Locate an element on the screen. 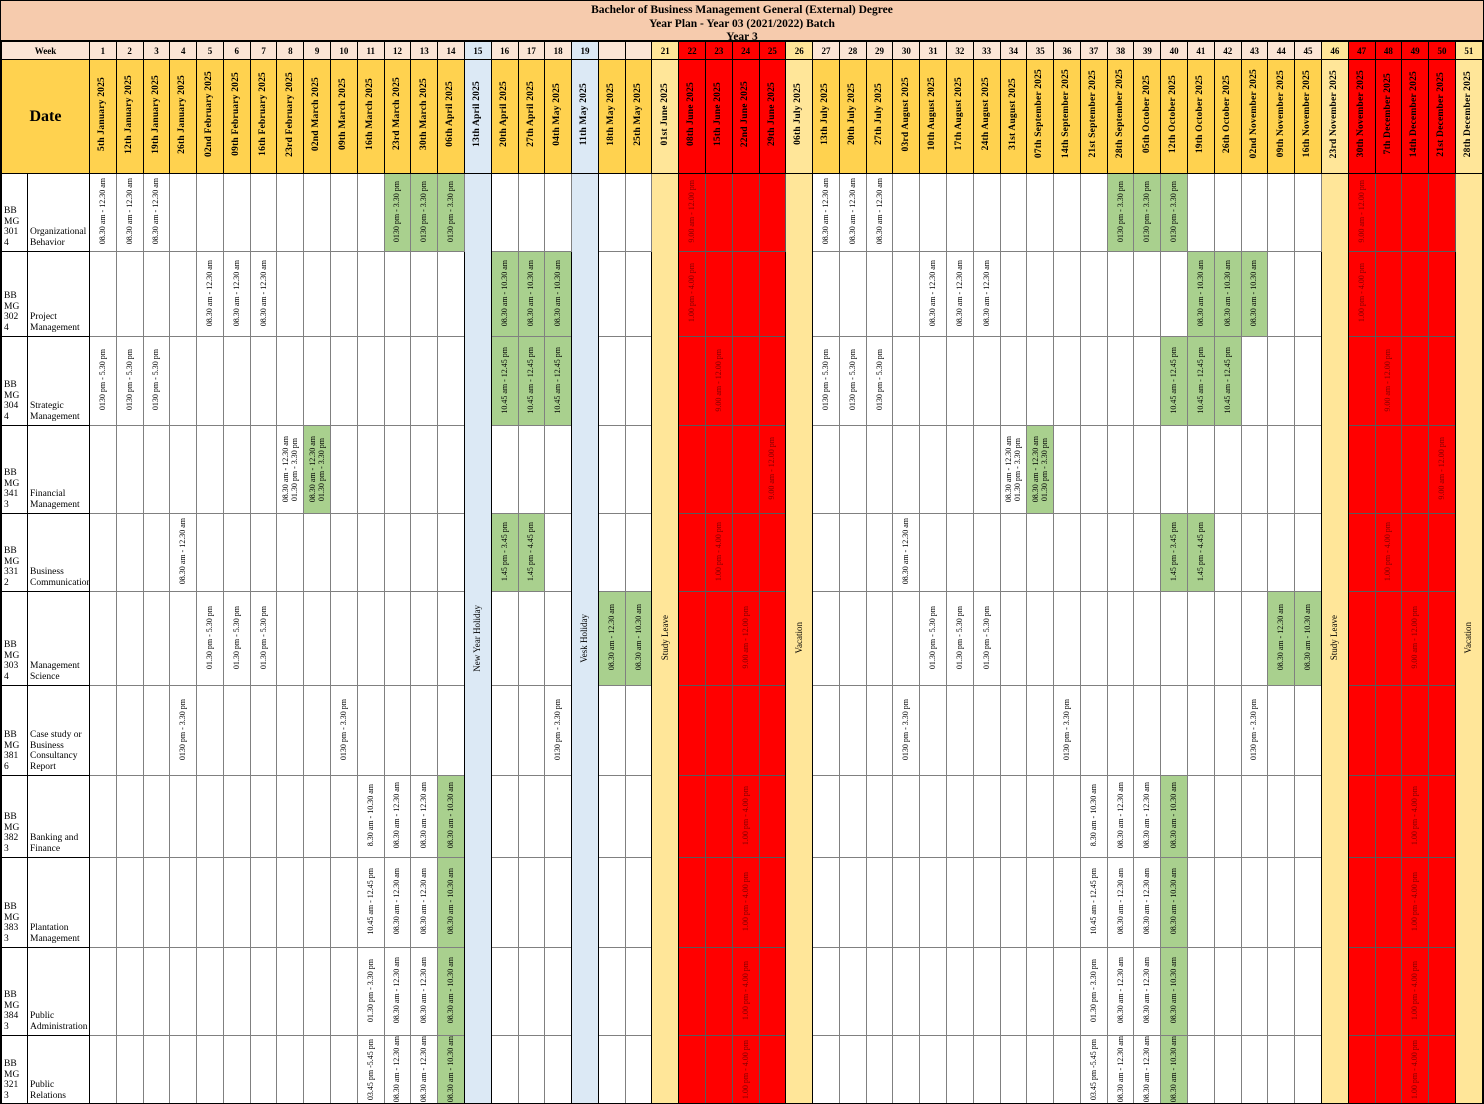 Image resolution: width=1484 pixels, height=1104 pixels. week-number-cell: 16 is located at coordinates (504, 50).